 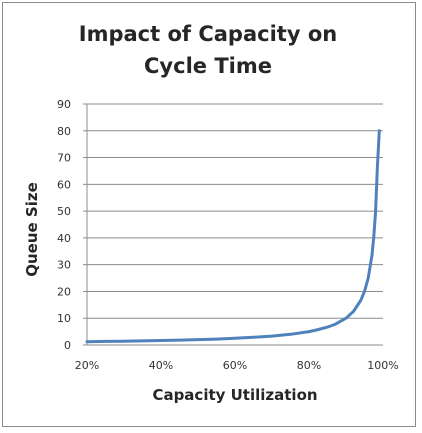 What do you see at coordinates (64, 211) in the screenshot?
I see `y-tick-label: 50` at bounding box center [64, 211].